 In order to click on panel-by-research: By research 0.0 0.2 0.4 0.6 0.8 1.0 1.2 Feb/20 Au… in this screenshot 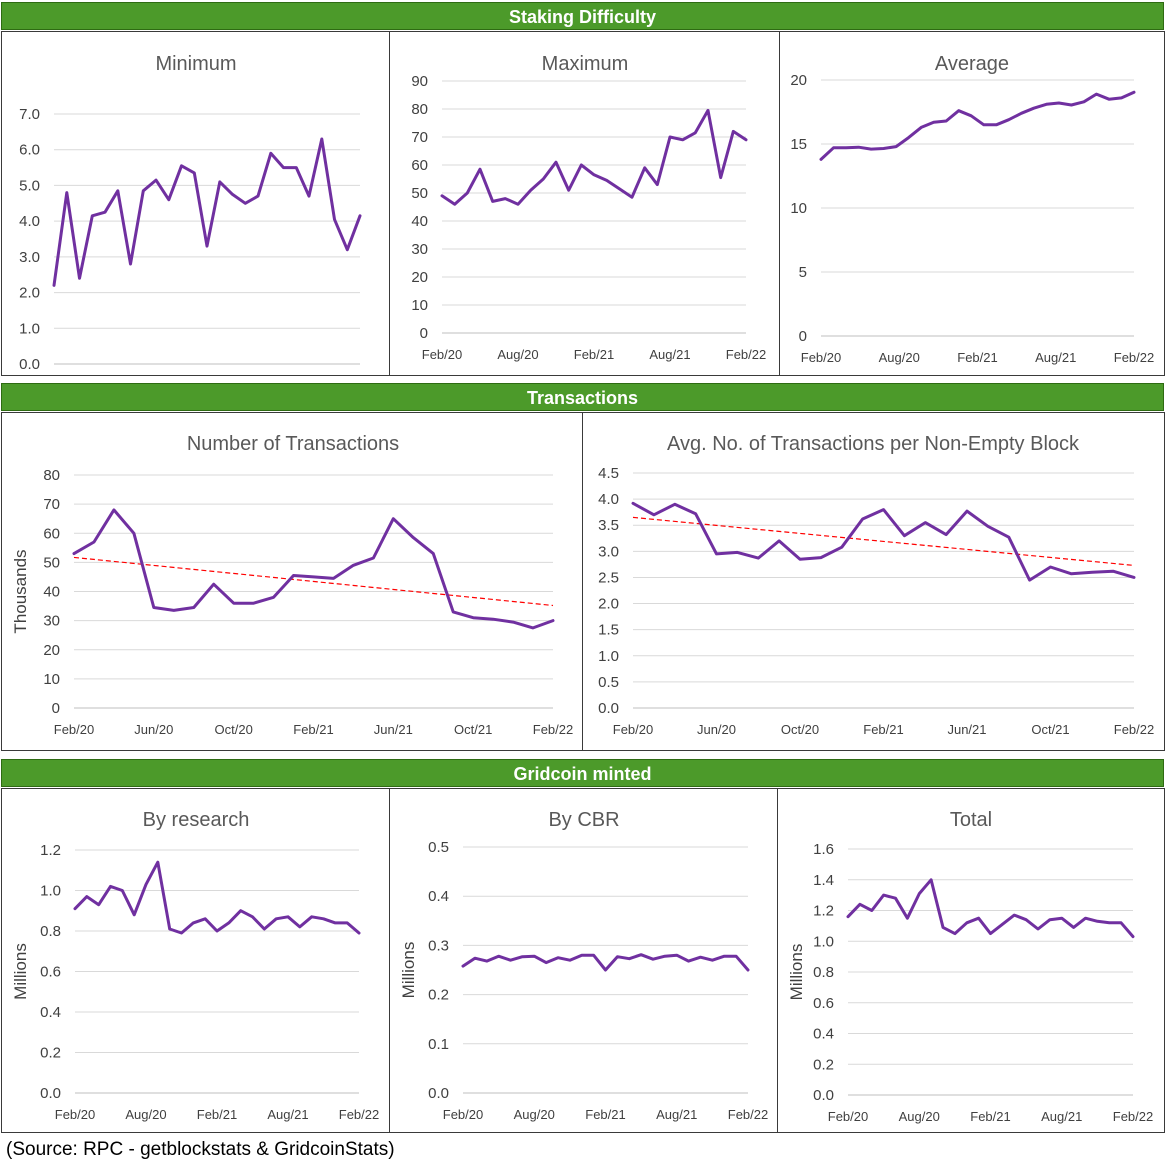, I will do `click(195, 960)`.